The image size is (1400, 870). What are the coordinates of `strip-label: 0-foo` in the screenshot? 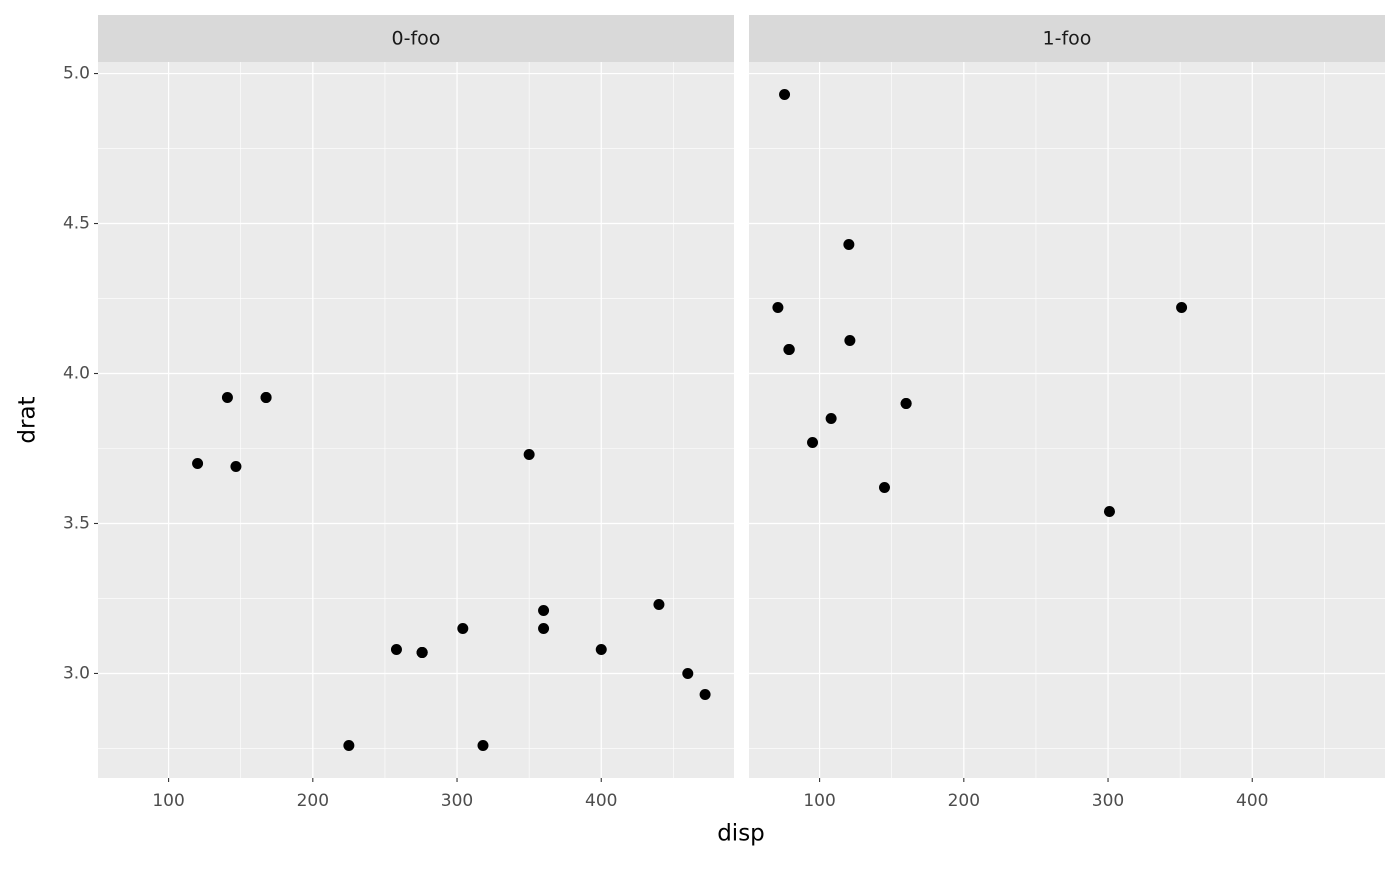 It's located at (416, 39).